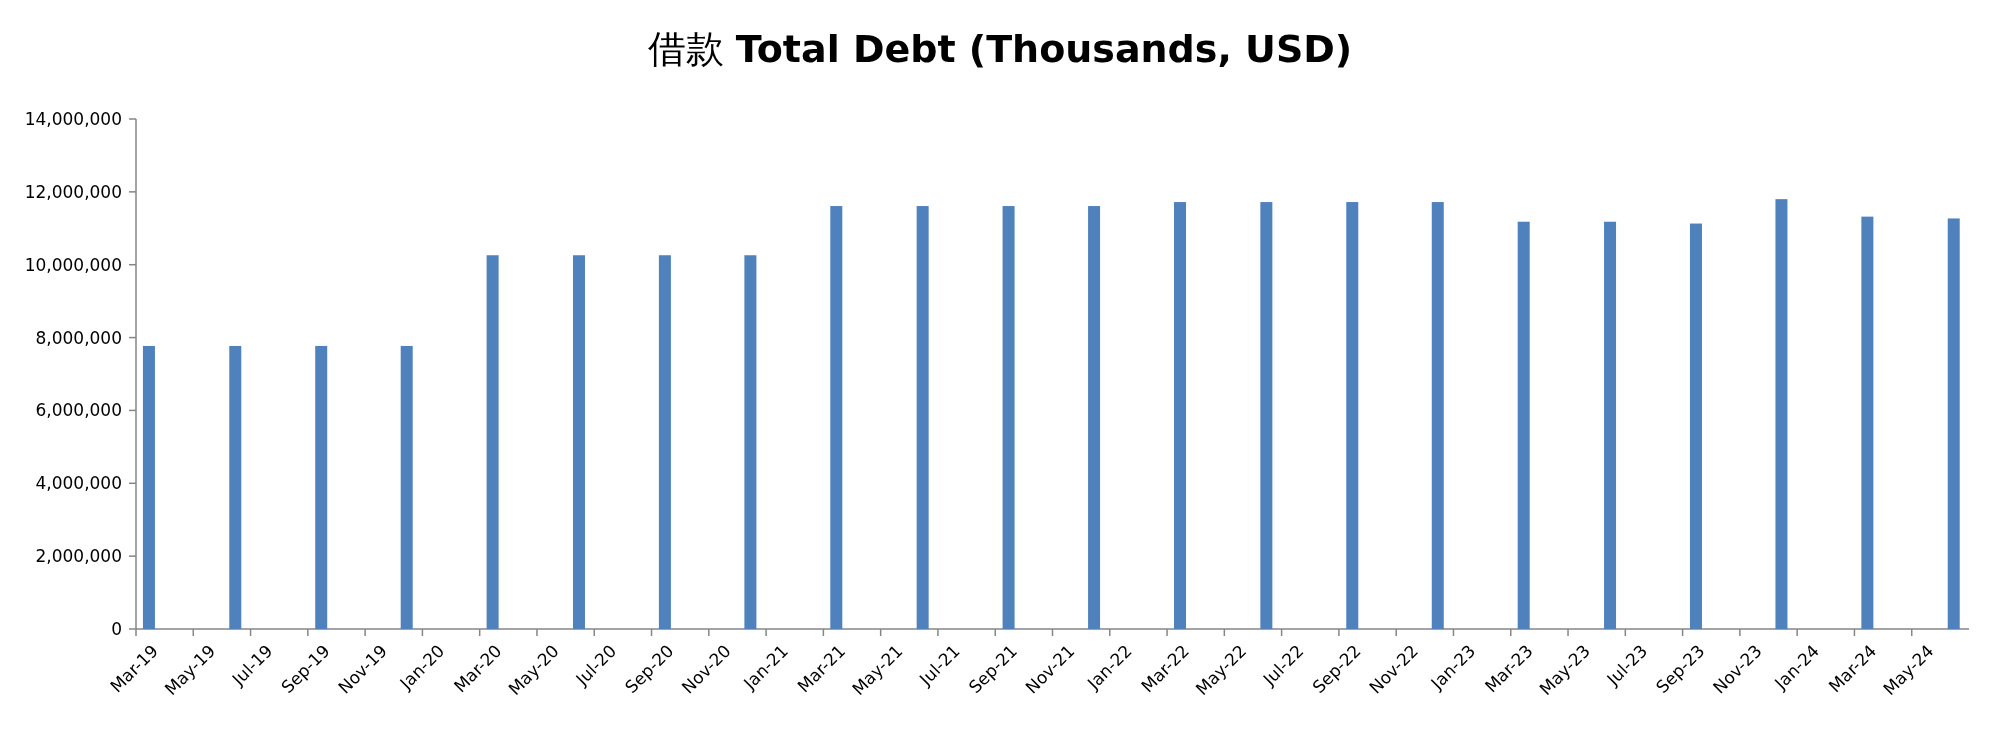  Describe the element at coordinates (116, 629) in the screenshot. I see `y-tick-label: 0` at that location.